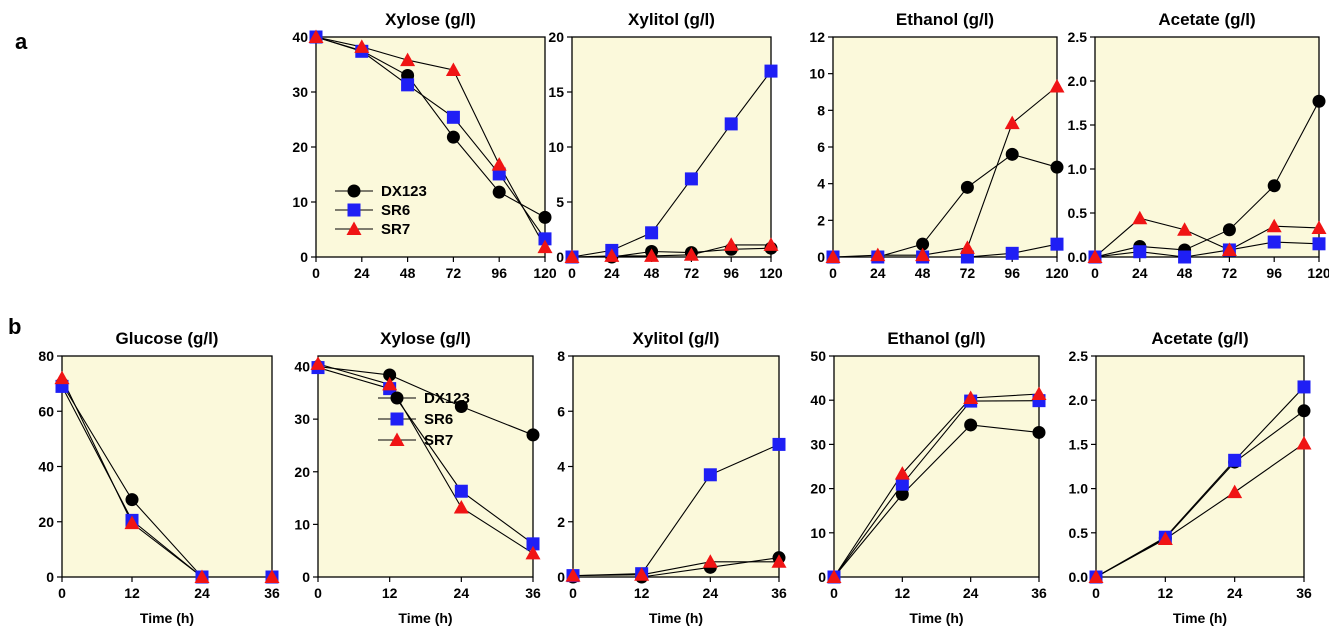 Image resolution: width=1329 pixels, height=636 pixels. Describe the element at coordinates (665, 145) in the screenshot. I see `chart-1: Xylitol (g/l) 0 5 10 15 20 0 24 48 72 96 120` at that location.